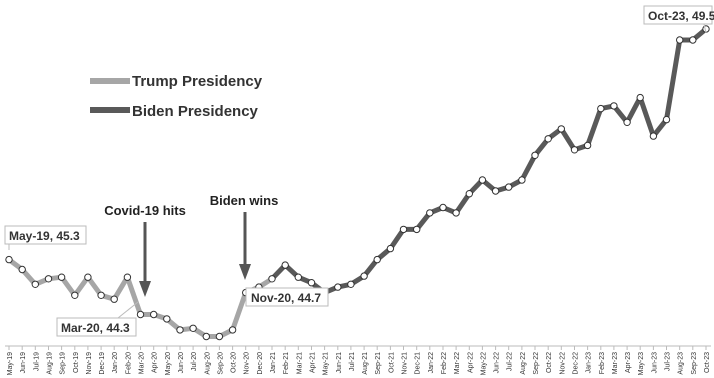 This screenshot has width=714, height=378. What do you see at coordinates (628, 362) in the screenshot?
I see `x-tick-label: Apr-23` at bounding box center [628, 362].